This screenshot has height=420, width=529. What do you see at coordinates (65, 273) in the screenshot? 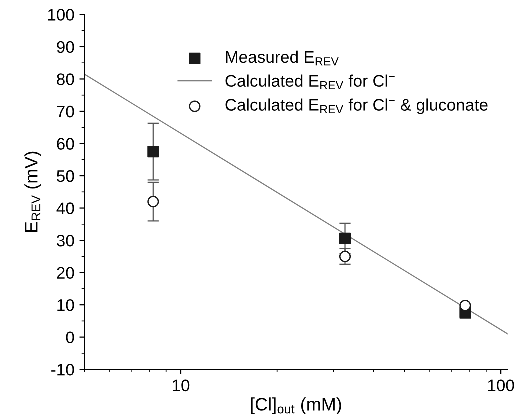
I see `y-tick-label: 20` at bounding box center [65, 273].